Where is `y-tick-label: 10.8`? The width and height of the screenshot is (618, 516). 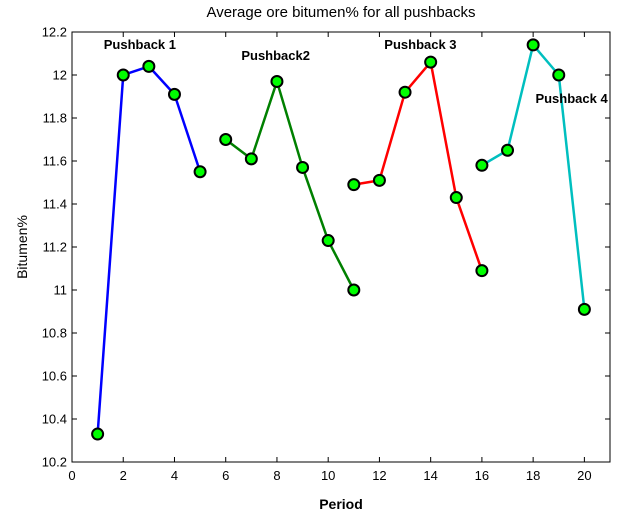
y-tick-label: 10.8 is located at coordinates (54, 333).